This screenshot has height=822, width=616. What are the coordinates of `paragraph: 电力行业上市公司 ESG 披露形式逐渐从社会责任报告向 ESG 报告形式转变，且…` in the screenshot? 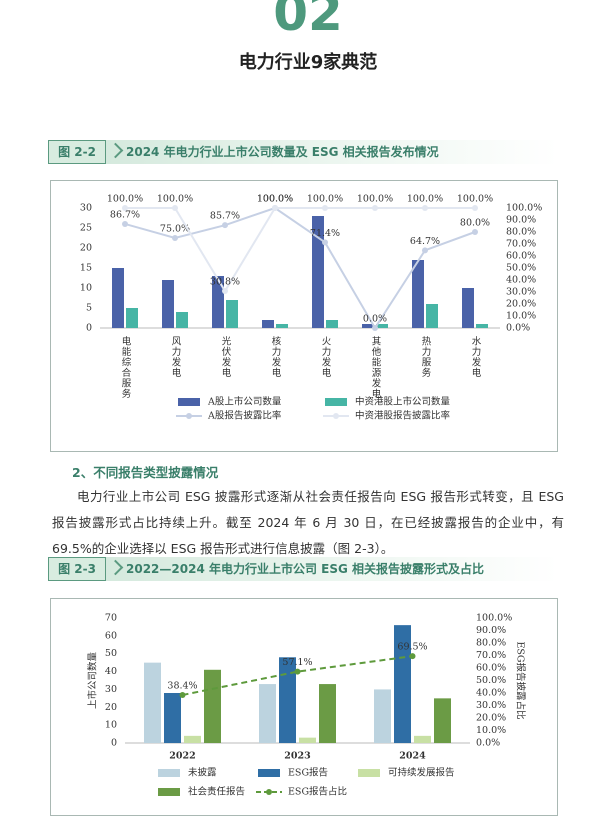 It's located at (308, 522).